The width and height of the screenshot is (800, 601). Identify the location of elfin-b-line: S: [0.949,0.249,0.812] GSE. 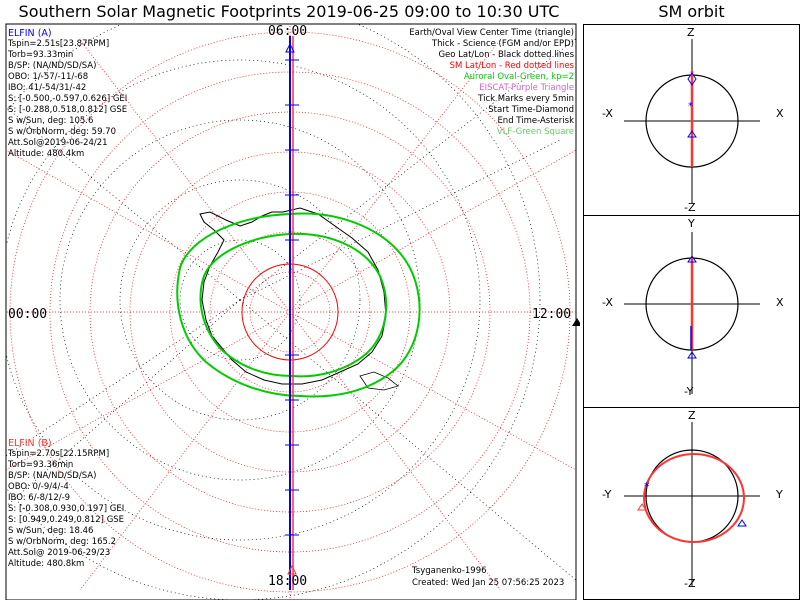
(66, 520).